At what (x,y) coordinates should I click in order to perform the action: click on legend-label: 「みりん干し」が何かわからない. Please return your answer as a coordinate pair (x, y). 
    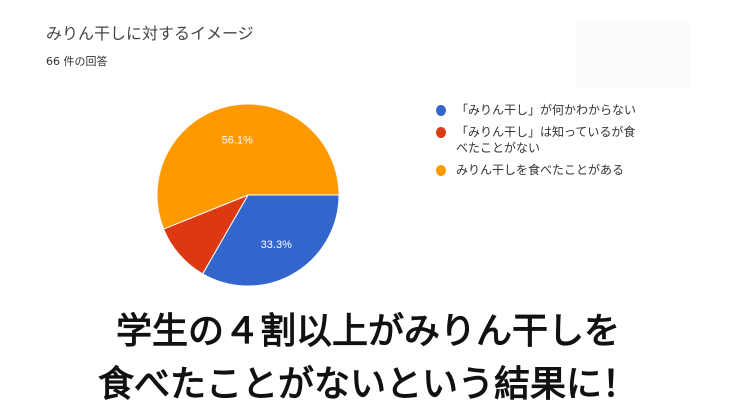
    Looking at the image, I should click on (546, 110).